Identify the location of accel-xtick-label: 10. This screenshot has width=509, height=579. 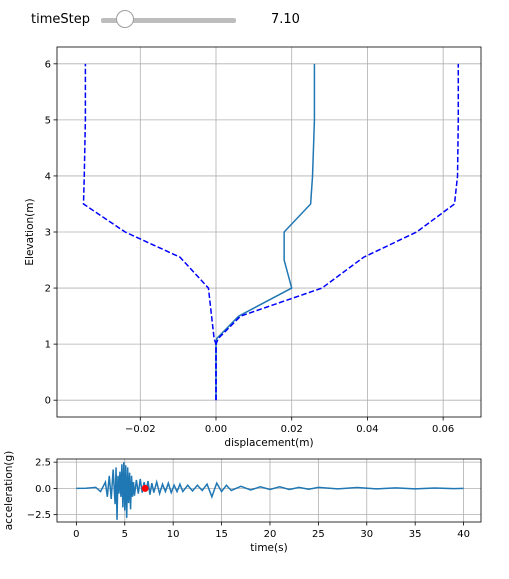
(173, 534).